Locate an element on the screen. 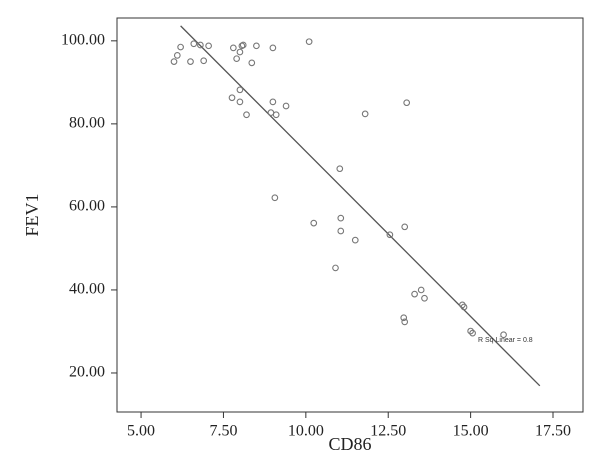 This screenshot has width=600, height=474. annotation: R Sq Linear = 0.8 is located at coordinates (505, 340).